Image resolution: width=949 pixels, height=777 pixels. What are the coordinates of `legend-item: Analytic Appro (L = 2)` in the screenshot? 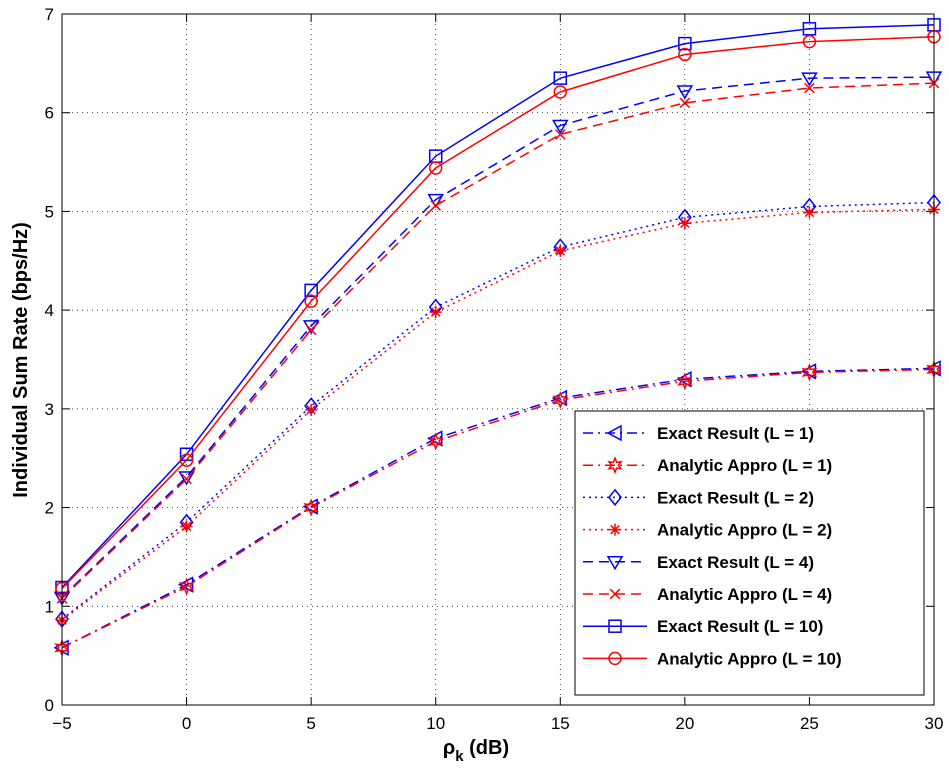 It's located at (707, 530).